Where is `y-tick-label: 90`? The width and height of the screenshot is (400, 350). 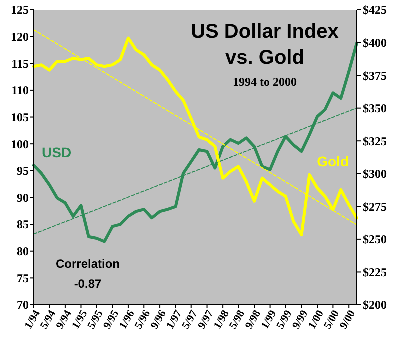 y-tick-label: 90 is located at coordinates (23, 197).